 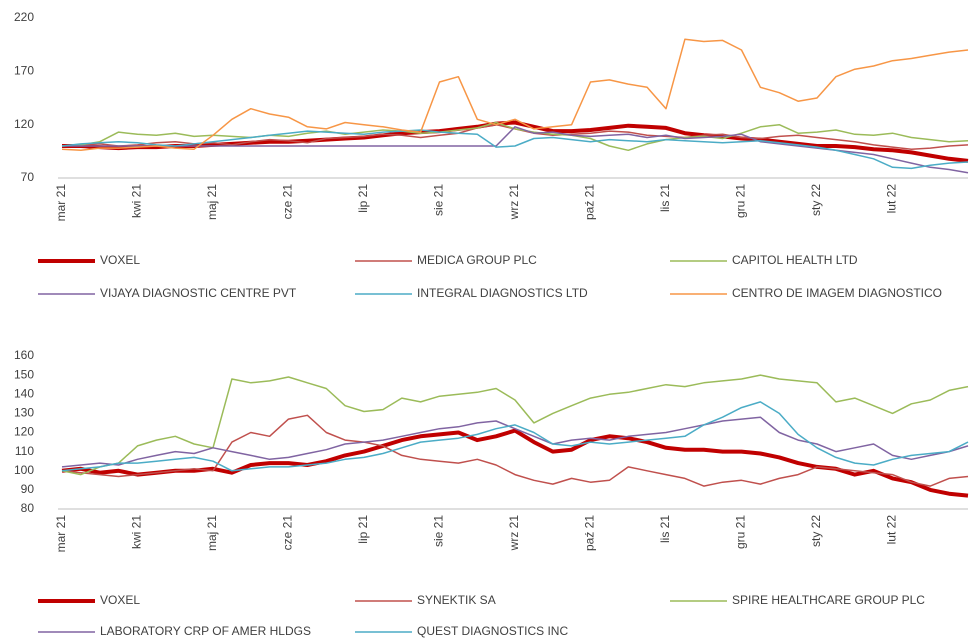 I want to click on y-tick-label: 110, so click(x=24, y=451).